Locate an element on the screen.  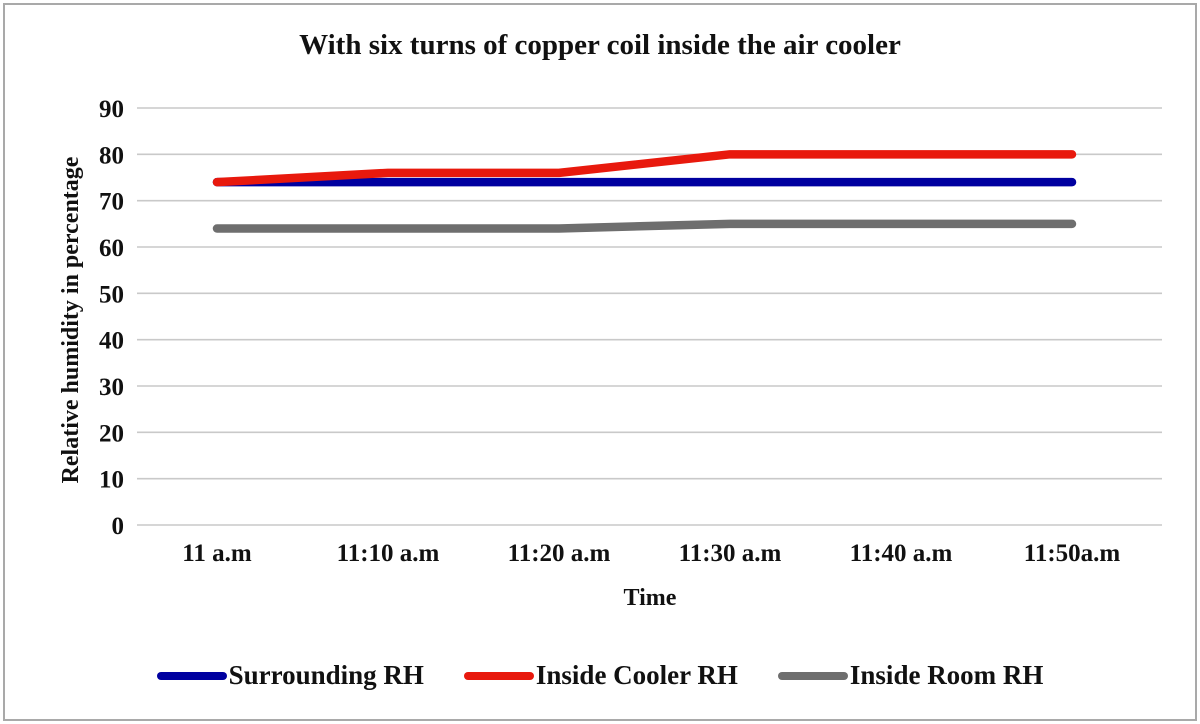
y-tick-label: 0 is located at coordinates (118, 526).